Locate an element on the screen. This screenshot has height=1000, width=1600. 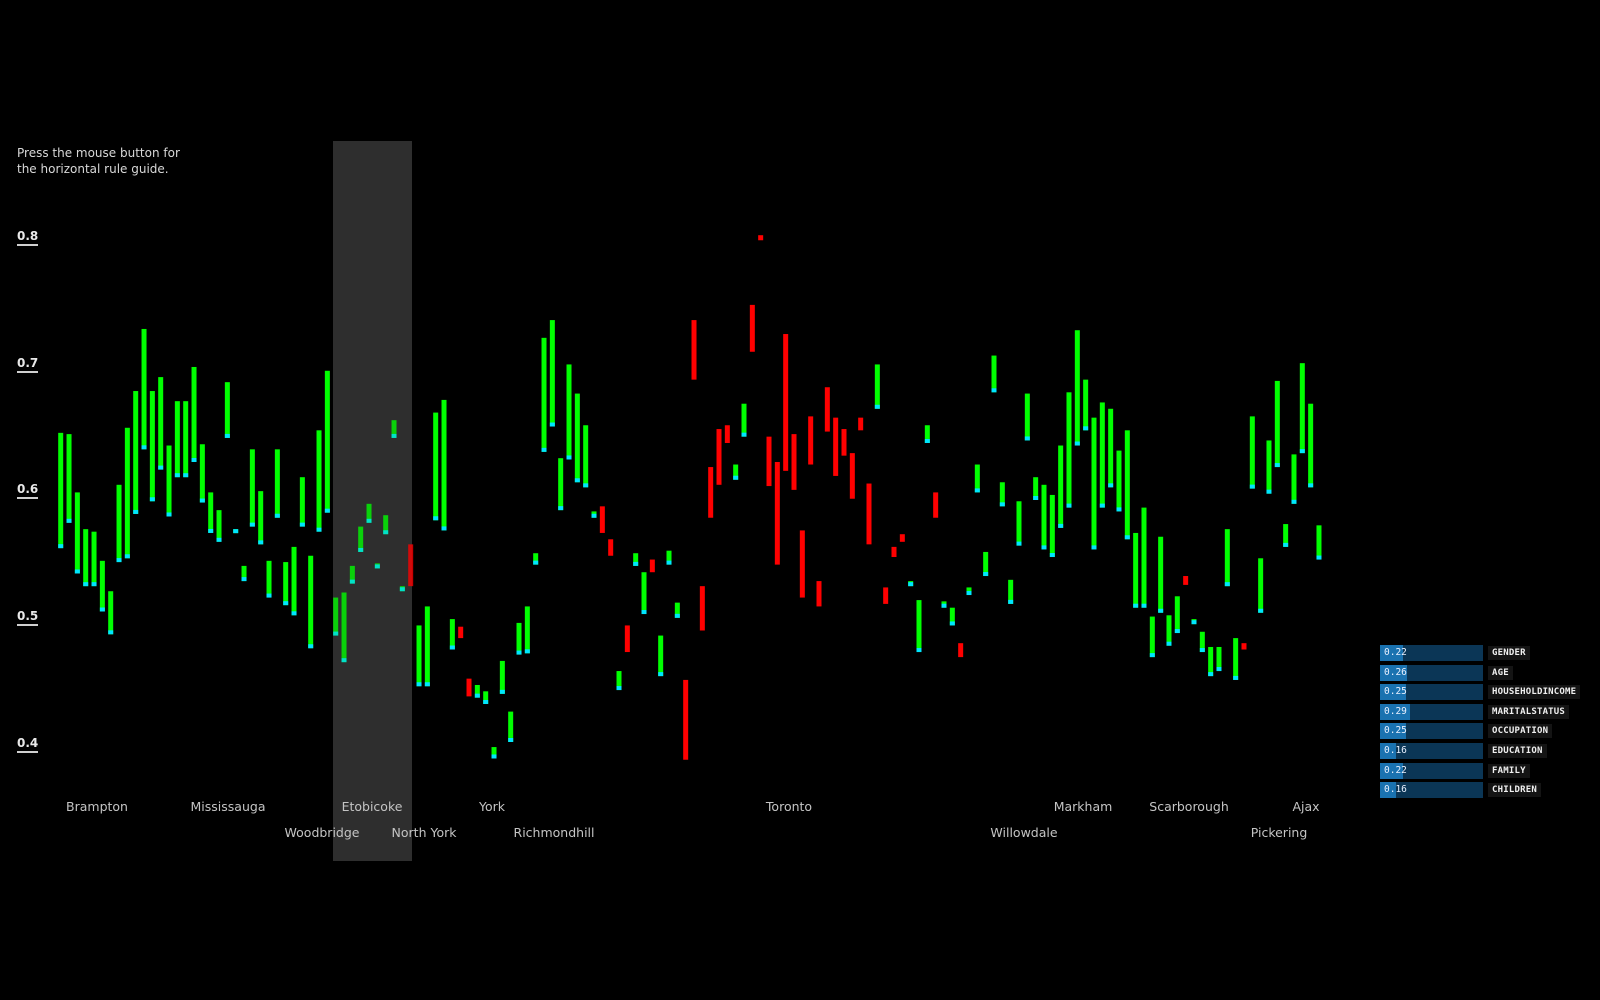
city-label-etobicoke: Etobicoke is located at coordinates (372, 806).